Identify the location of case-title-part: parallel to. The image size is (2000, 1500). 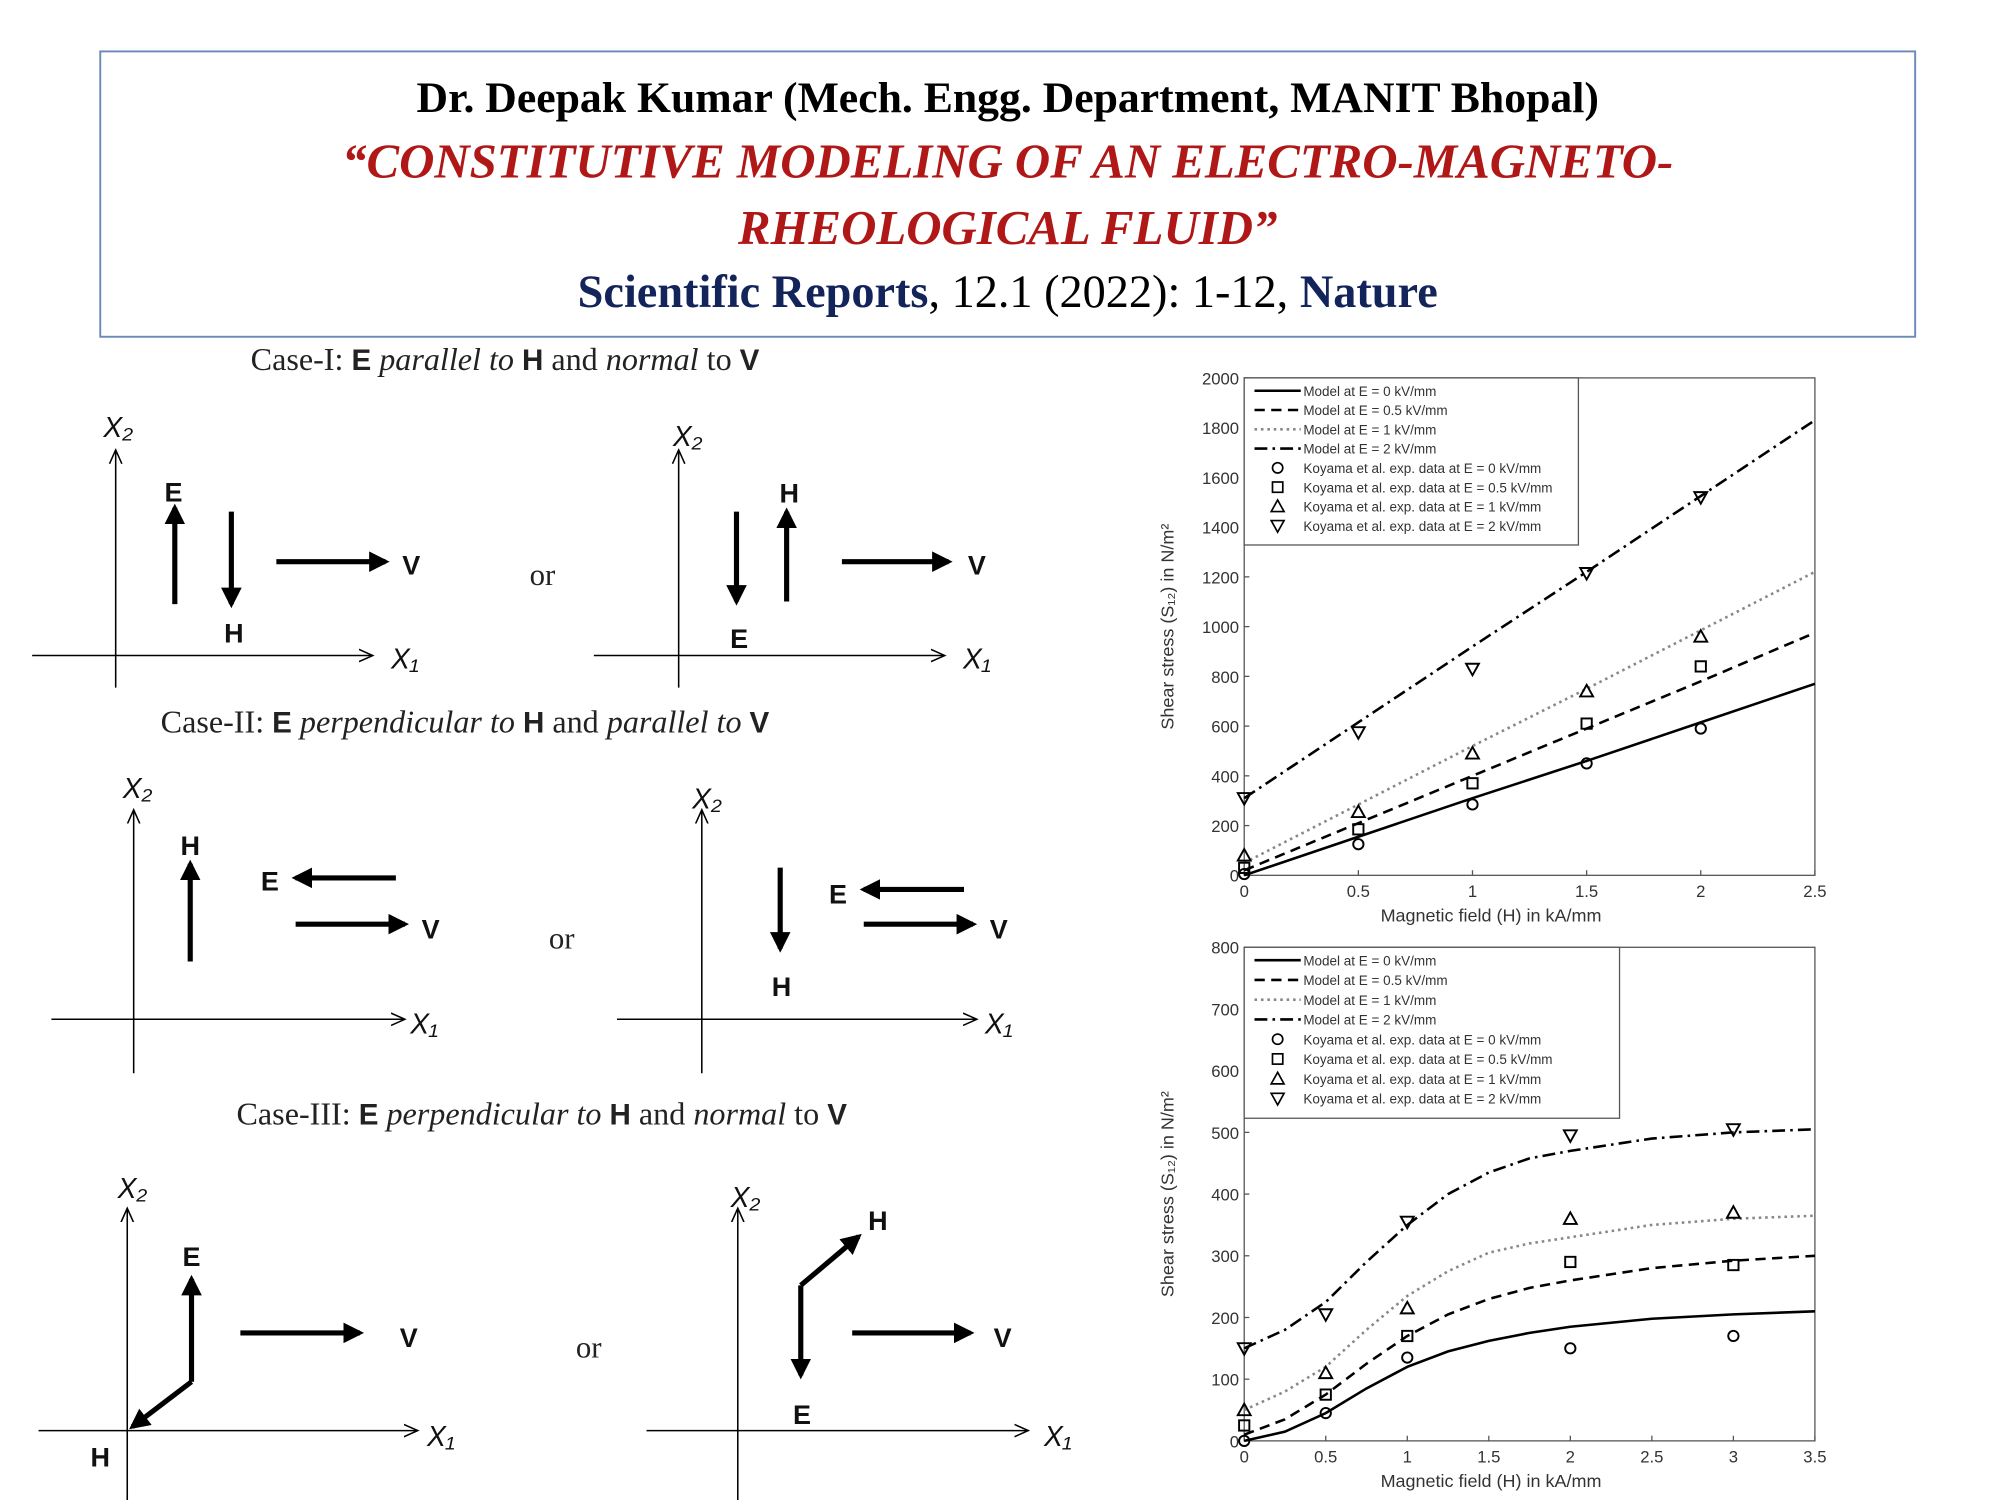
(677, 722).